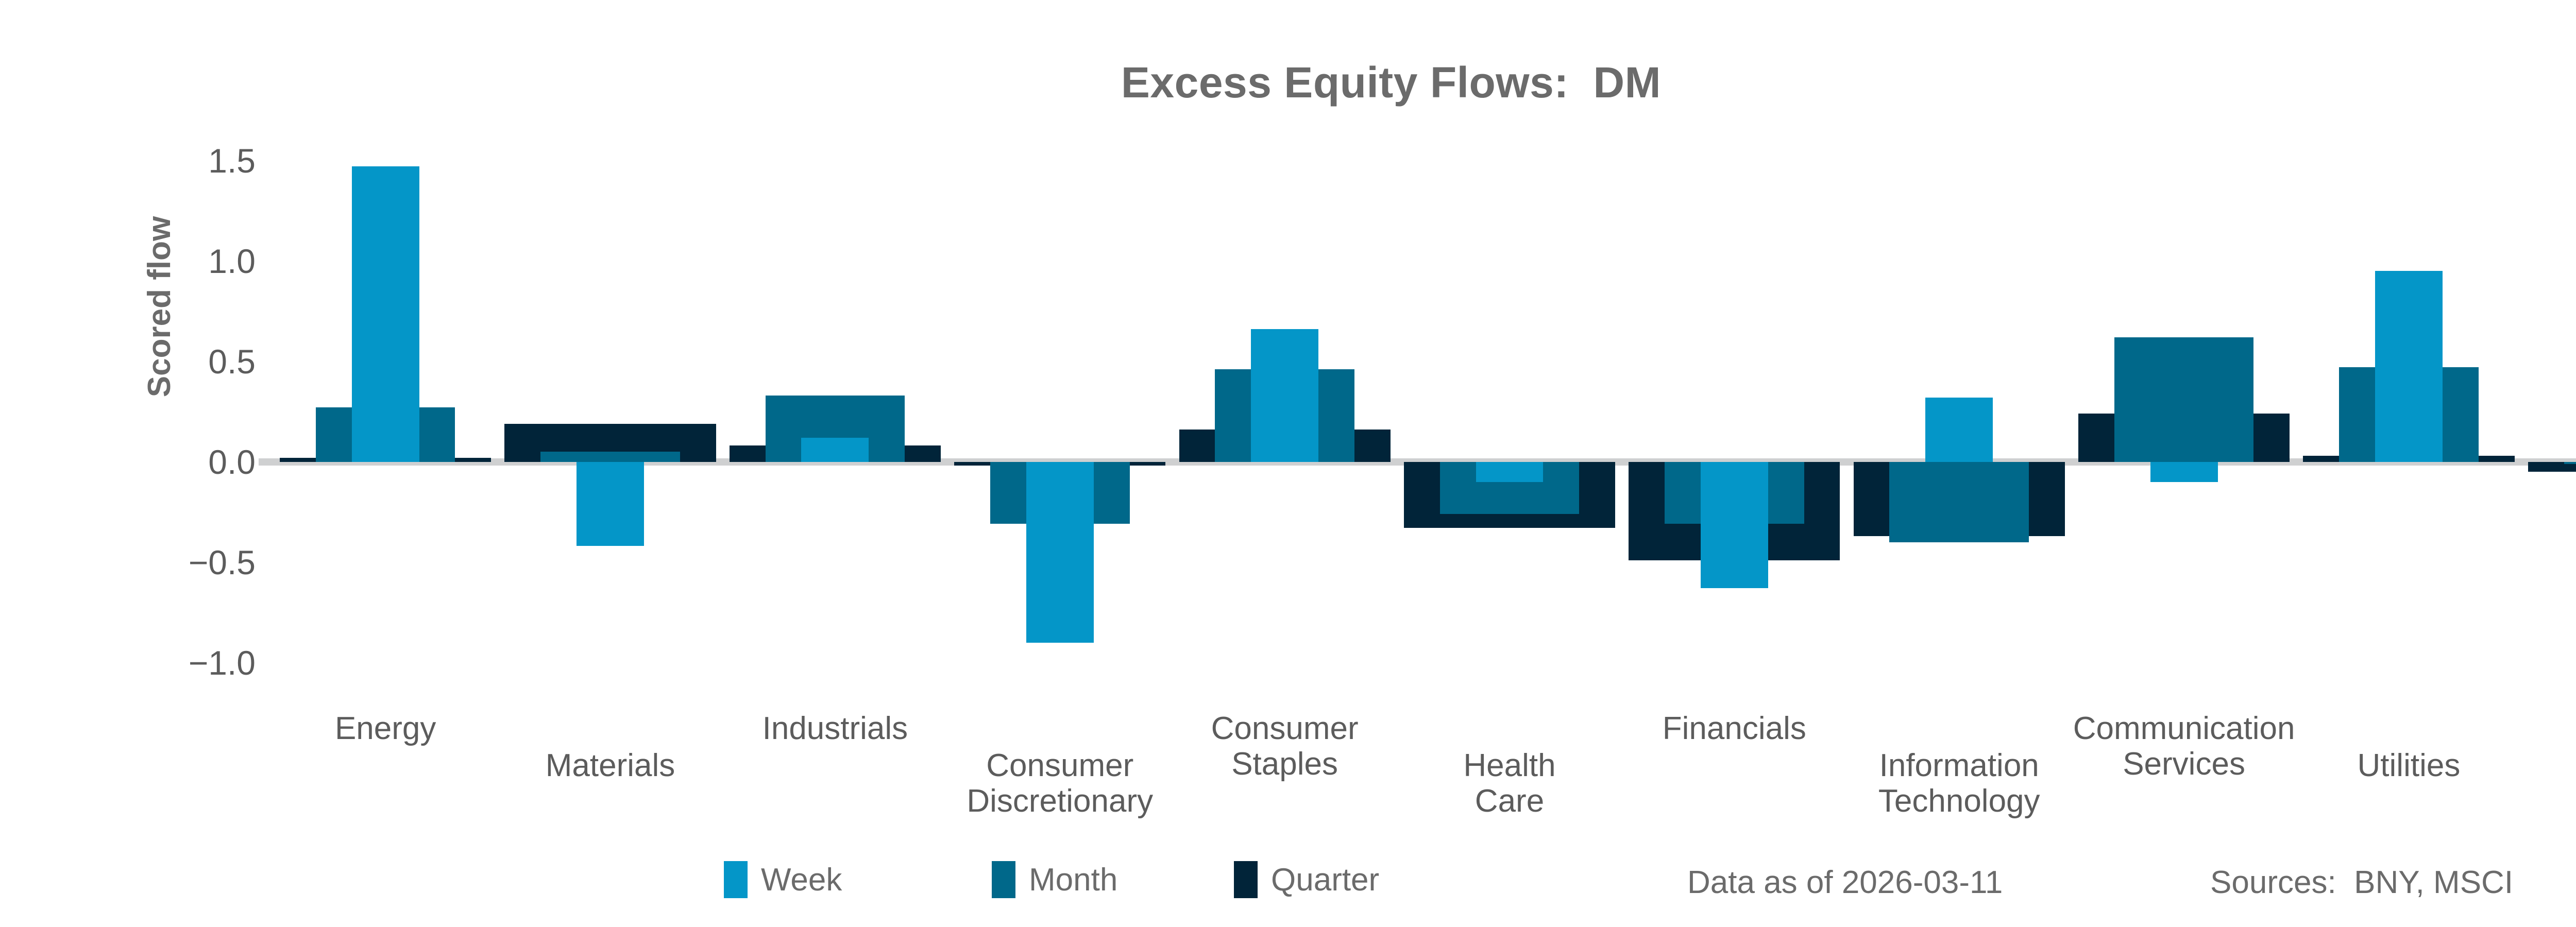 This screenshot has height=927, width=2576. I want to click on x-axis-tick-label: Industrials, so click(835, 728).